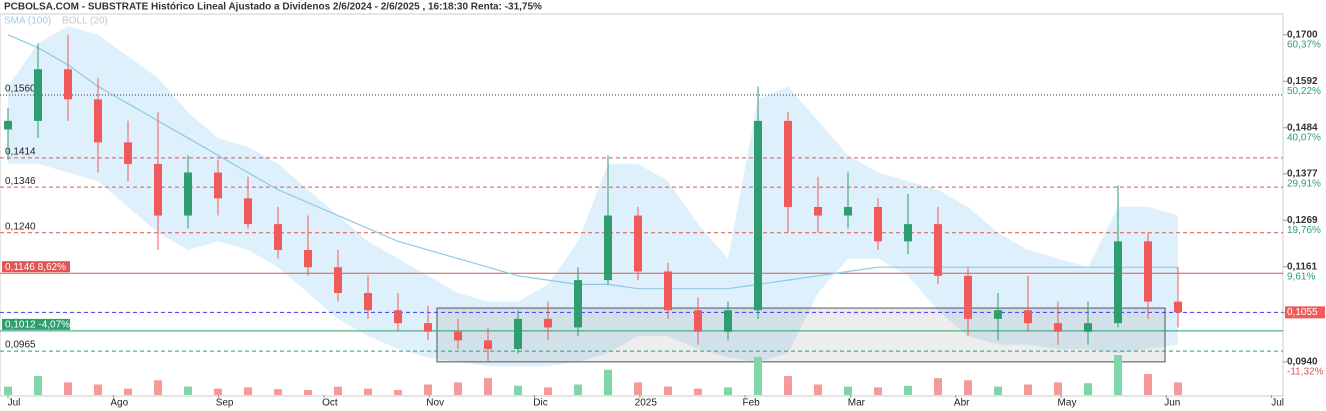 Image resolution: width=1326 pixels, height=411 pixels. What do you see at coordinates (1304, 230) in the screenshot?
I see `y-tick-pct: 19,76%` at bounding box center [1304, 230].